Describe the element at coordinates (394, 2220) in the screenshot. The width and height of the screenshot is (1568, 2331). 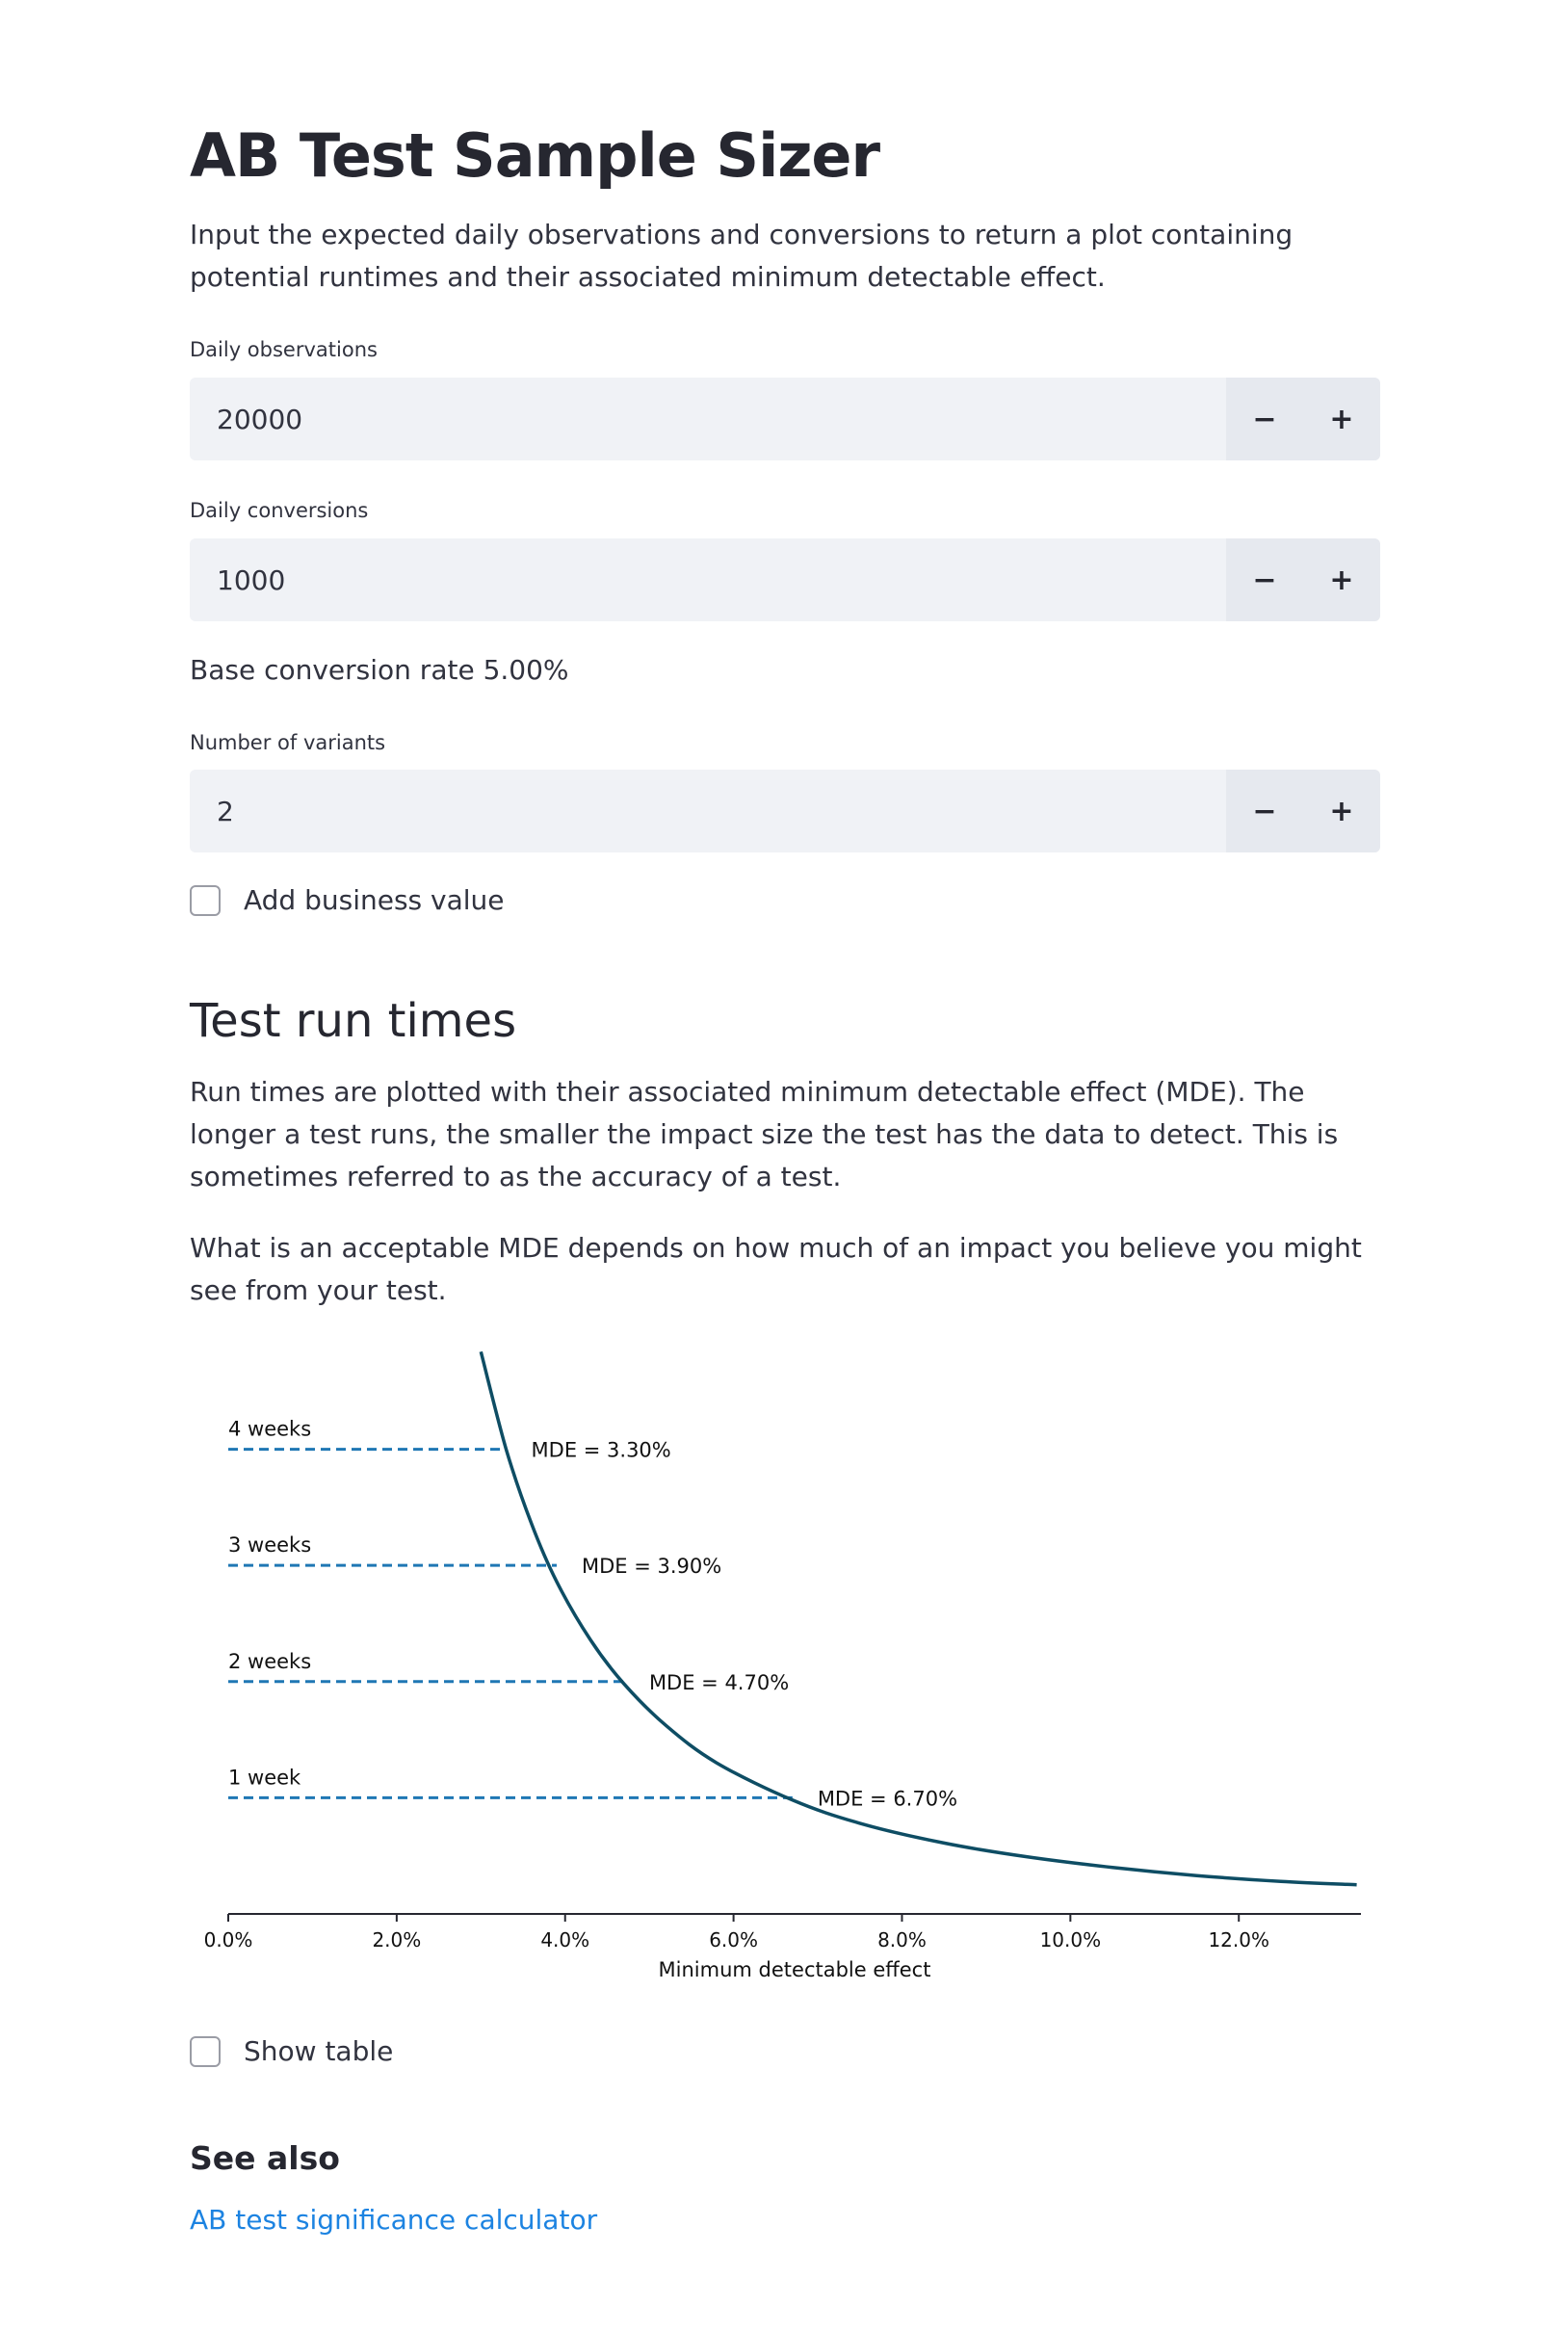
I see `ab-test-significance-calculator-link: AB test significance calculator` at that location.